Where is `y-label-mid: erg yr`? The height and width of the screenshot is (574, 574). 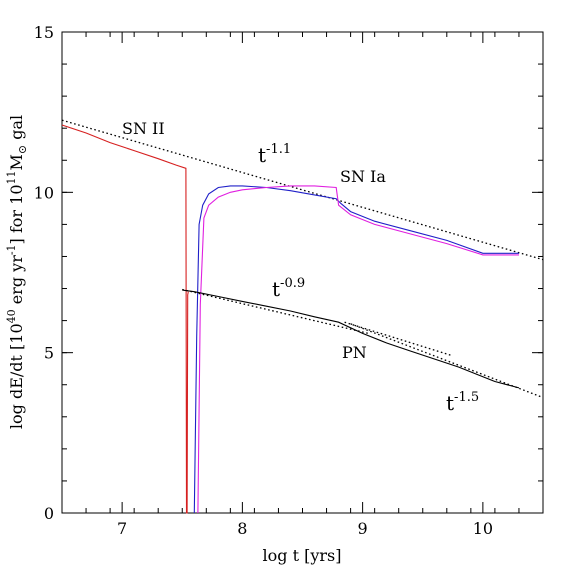 y-label-mid: erg yr is located at coordinates (16, 282).